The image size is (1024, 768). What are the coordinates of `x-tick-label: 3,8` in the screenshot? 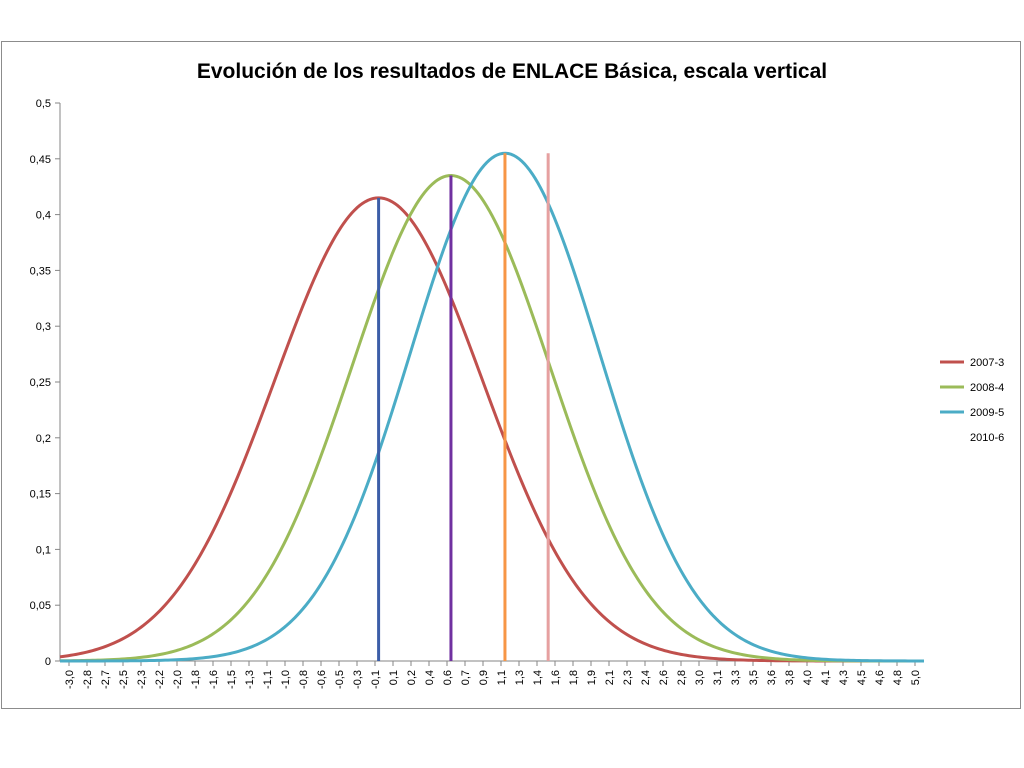 It's located at (790, 677).